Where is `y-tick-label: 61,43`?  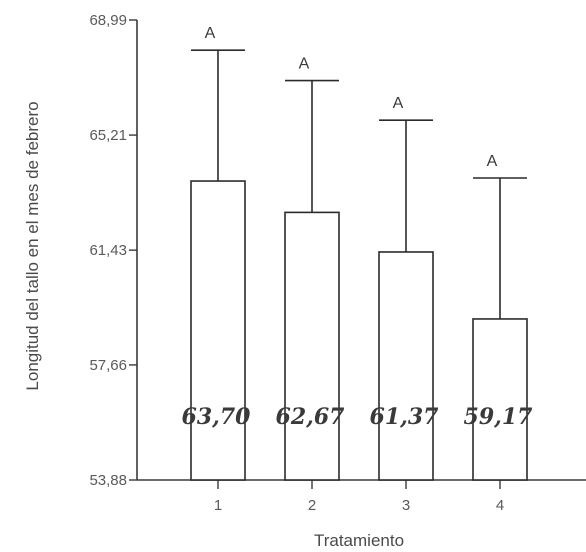
y-tick-label: 61,43 is located at coordinates (108, 250).